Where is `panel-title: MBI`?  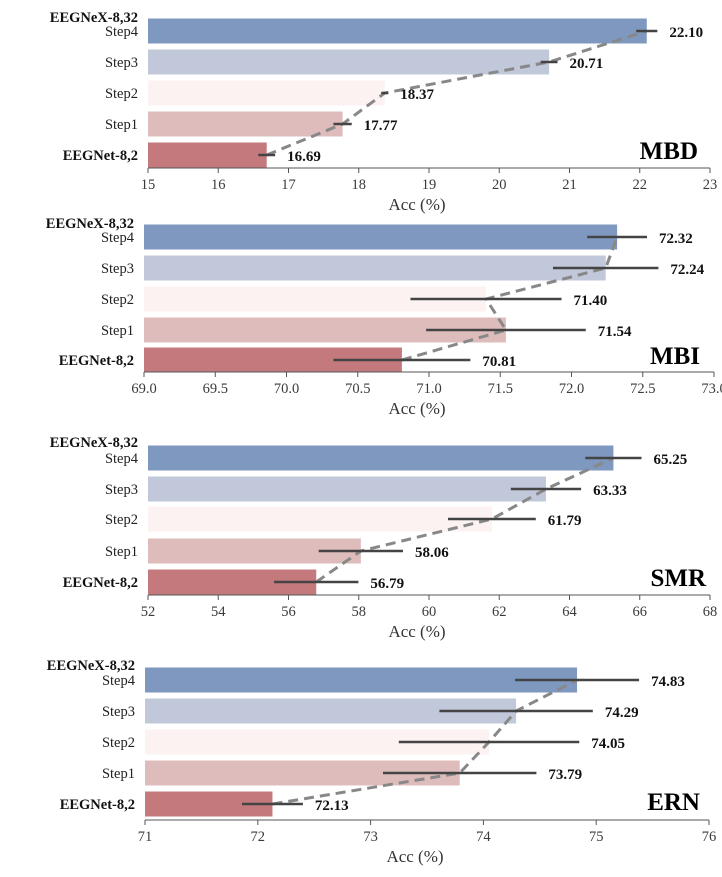 panel-title: MBI is located at coordinates (675, 356).